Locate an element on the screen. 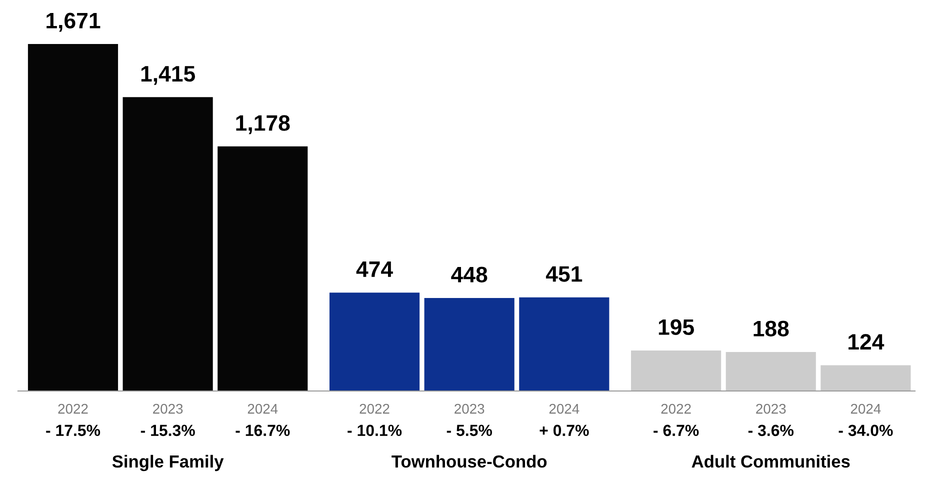  data-label: 1,671 is located at coordinates (73, 22).